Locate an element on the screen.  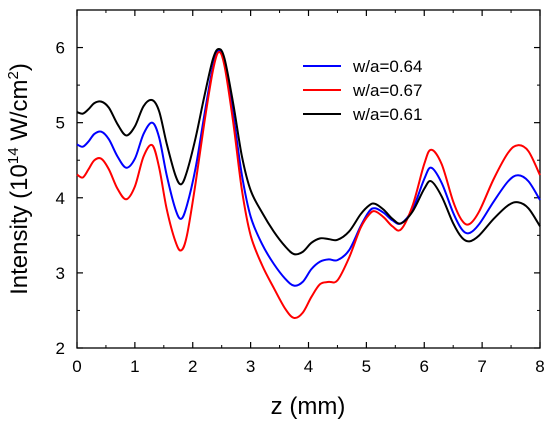
y-tick-label: 5 is located at coordinates (60, 123).